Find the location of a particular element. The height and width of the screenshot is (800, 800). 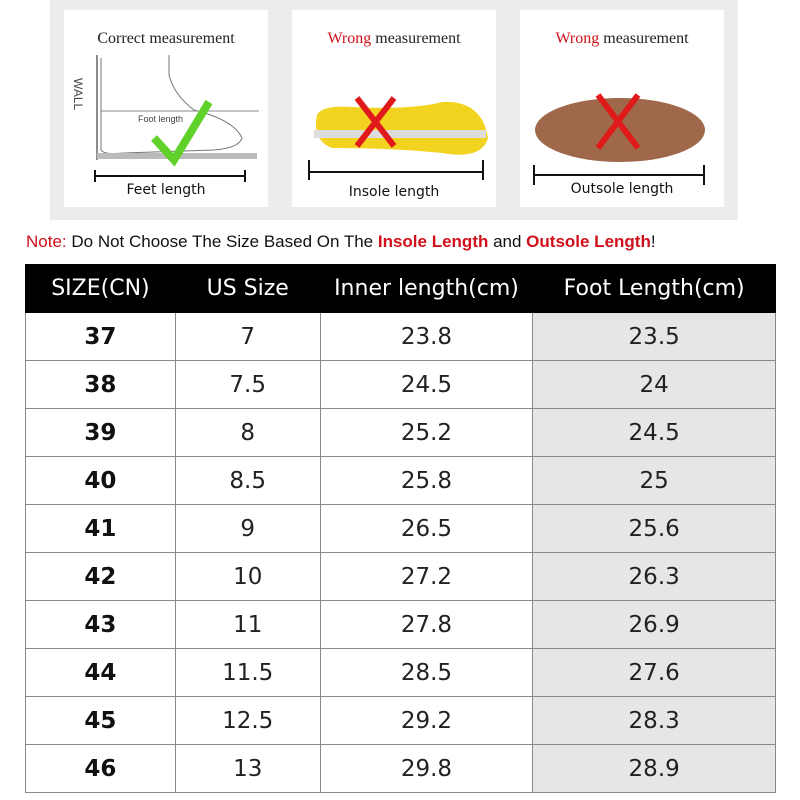

header-foot-length: Foot Length(cm) is located at coordinates (654, 288).